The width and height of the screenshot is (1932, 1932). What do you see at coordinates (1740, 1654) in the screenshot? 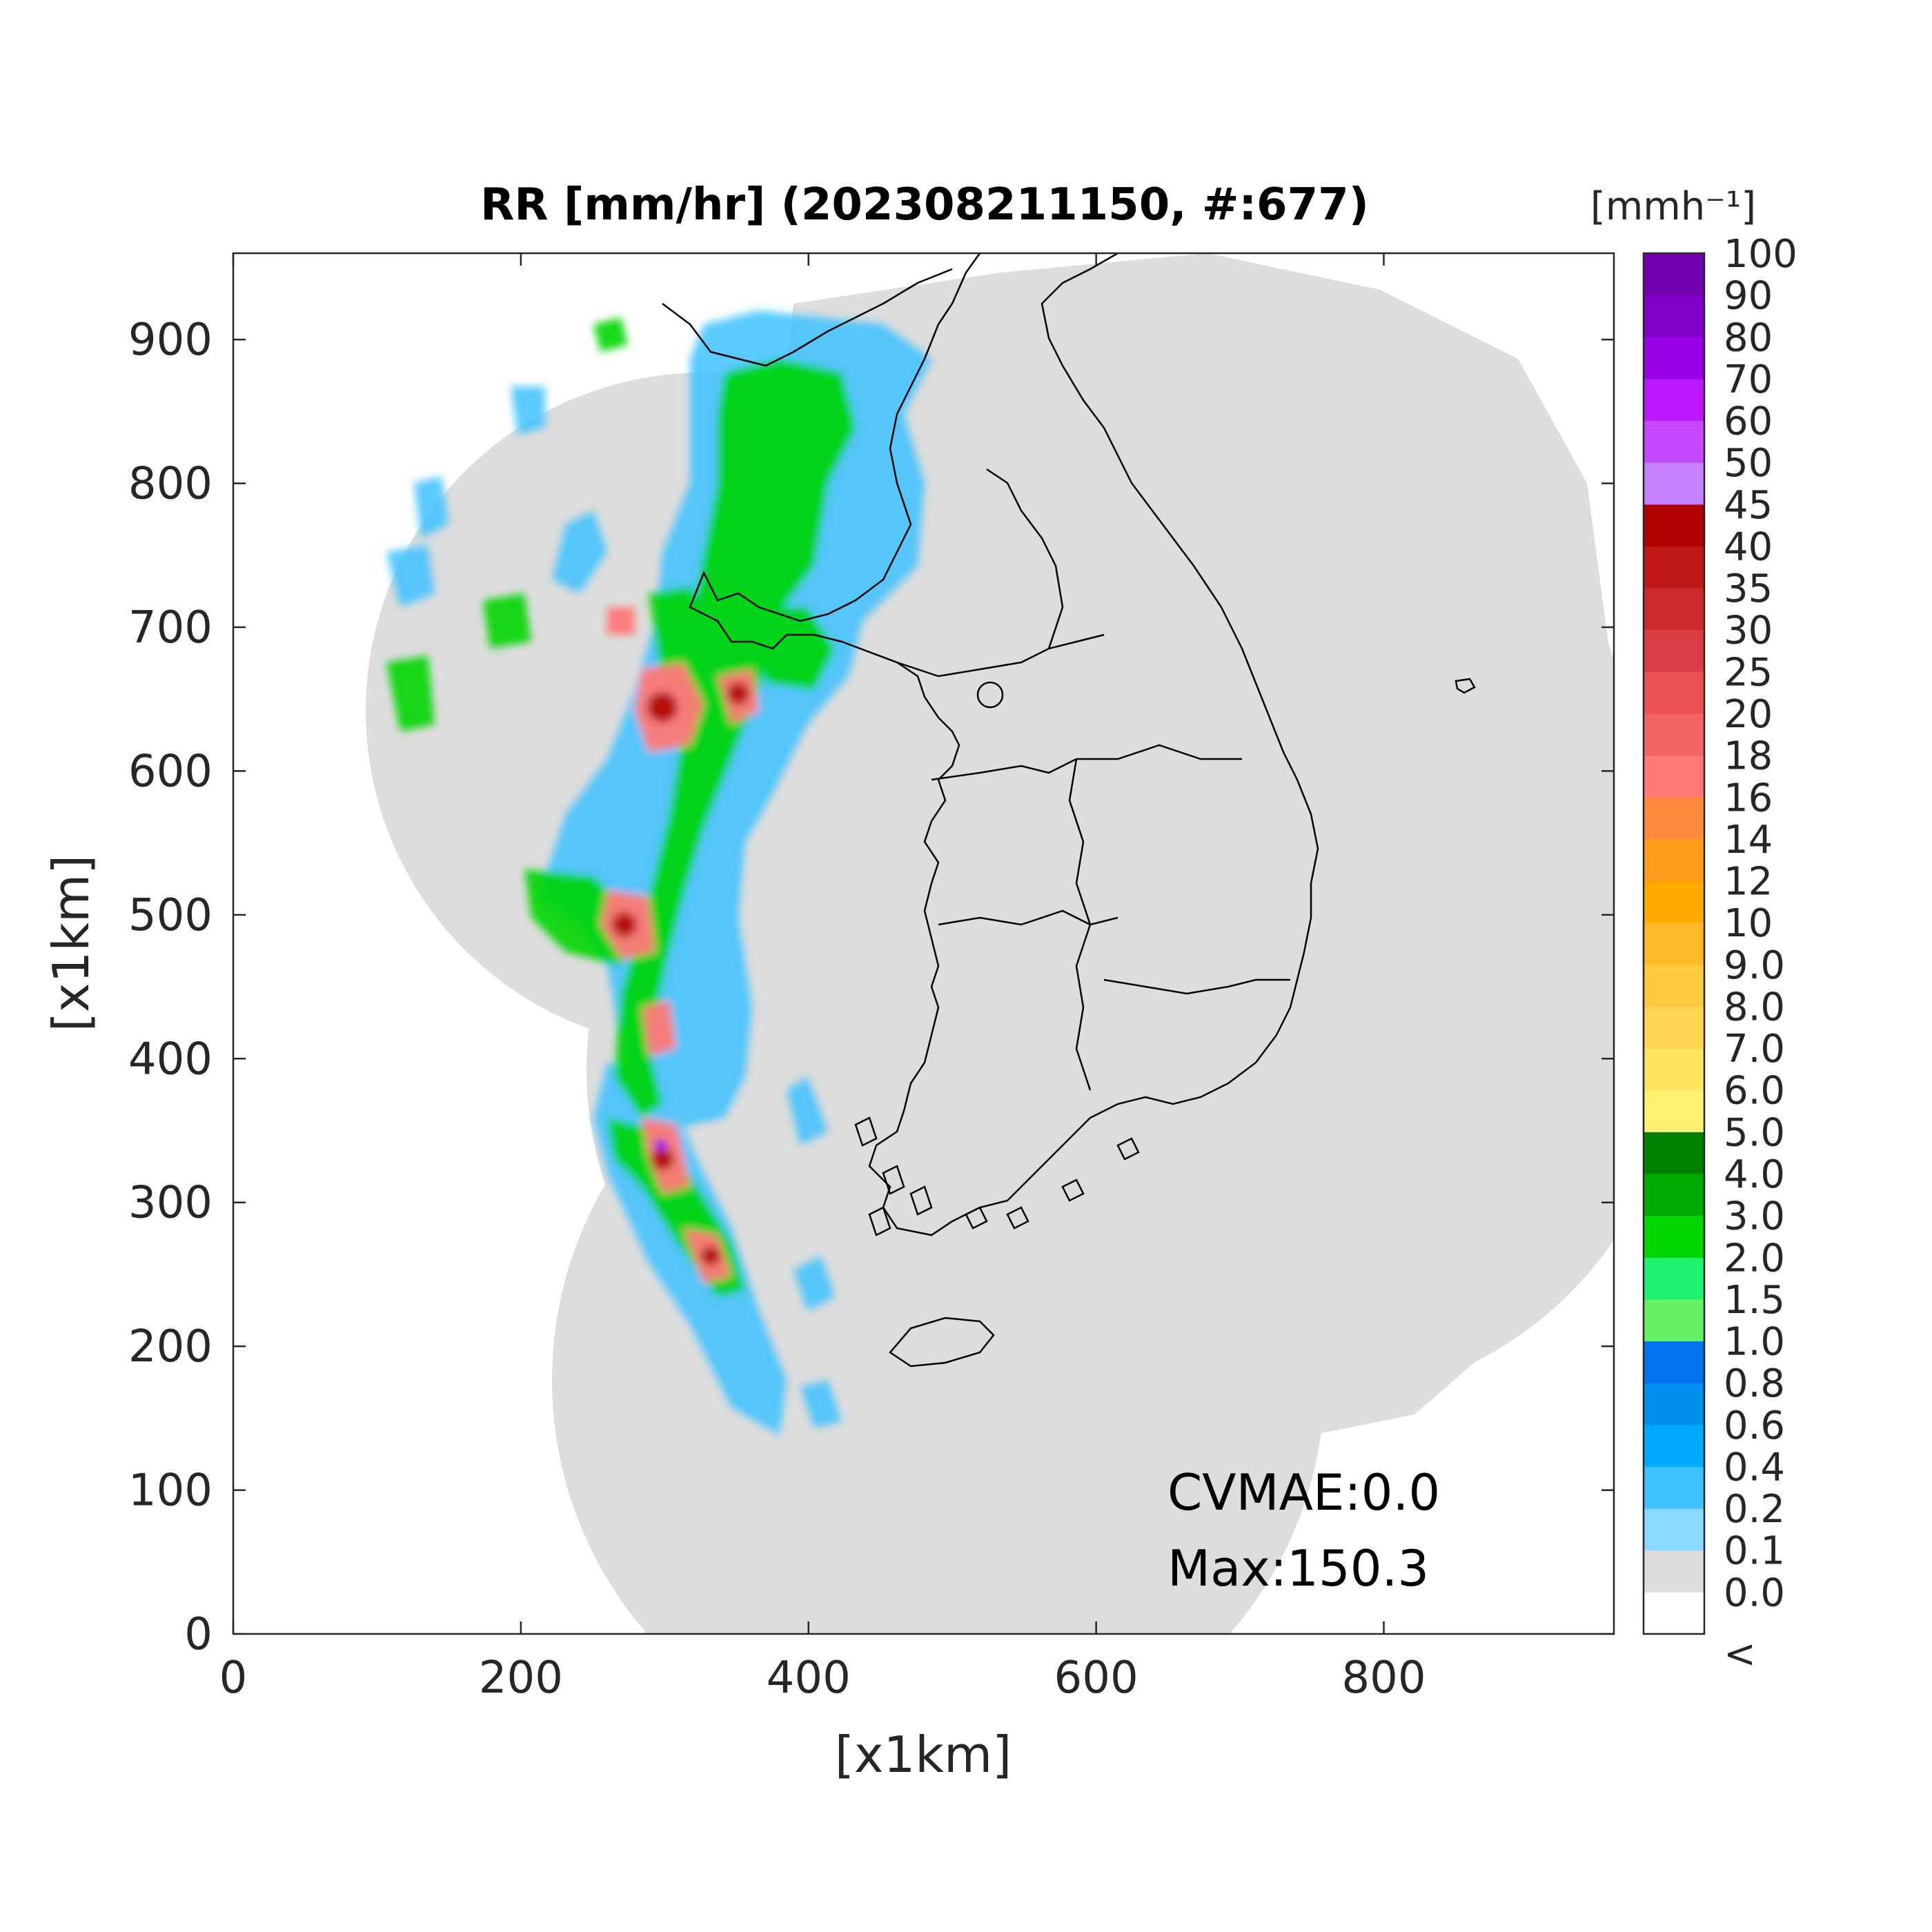
I see `colorbar-tick-label: <` at bounding box center [1740, 1654].